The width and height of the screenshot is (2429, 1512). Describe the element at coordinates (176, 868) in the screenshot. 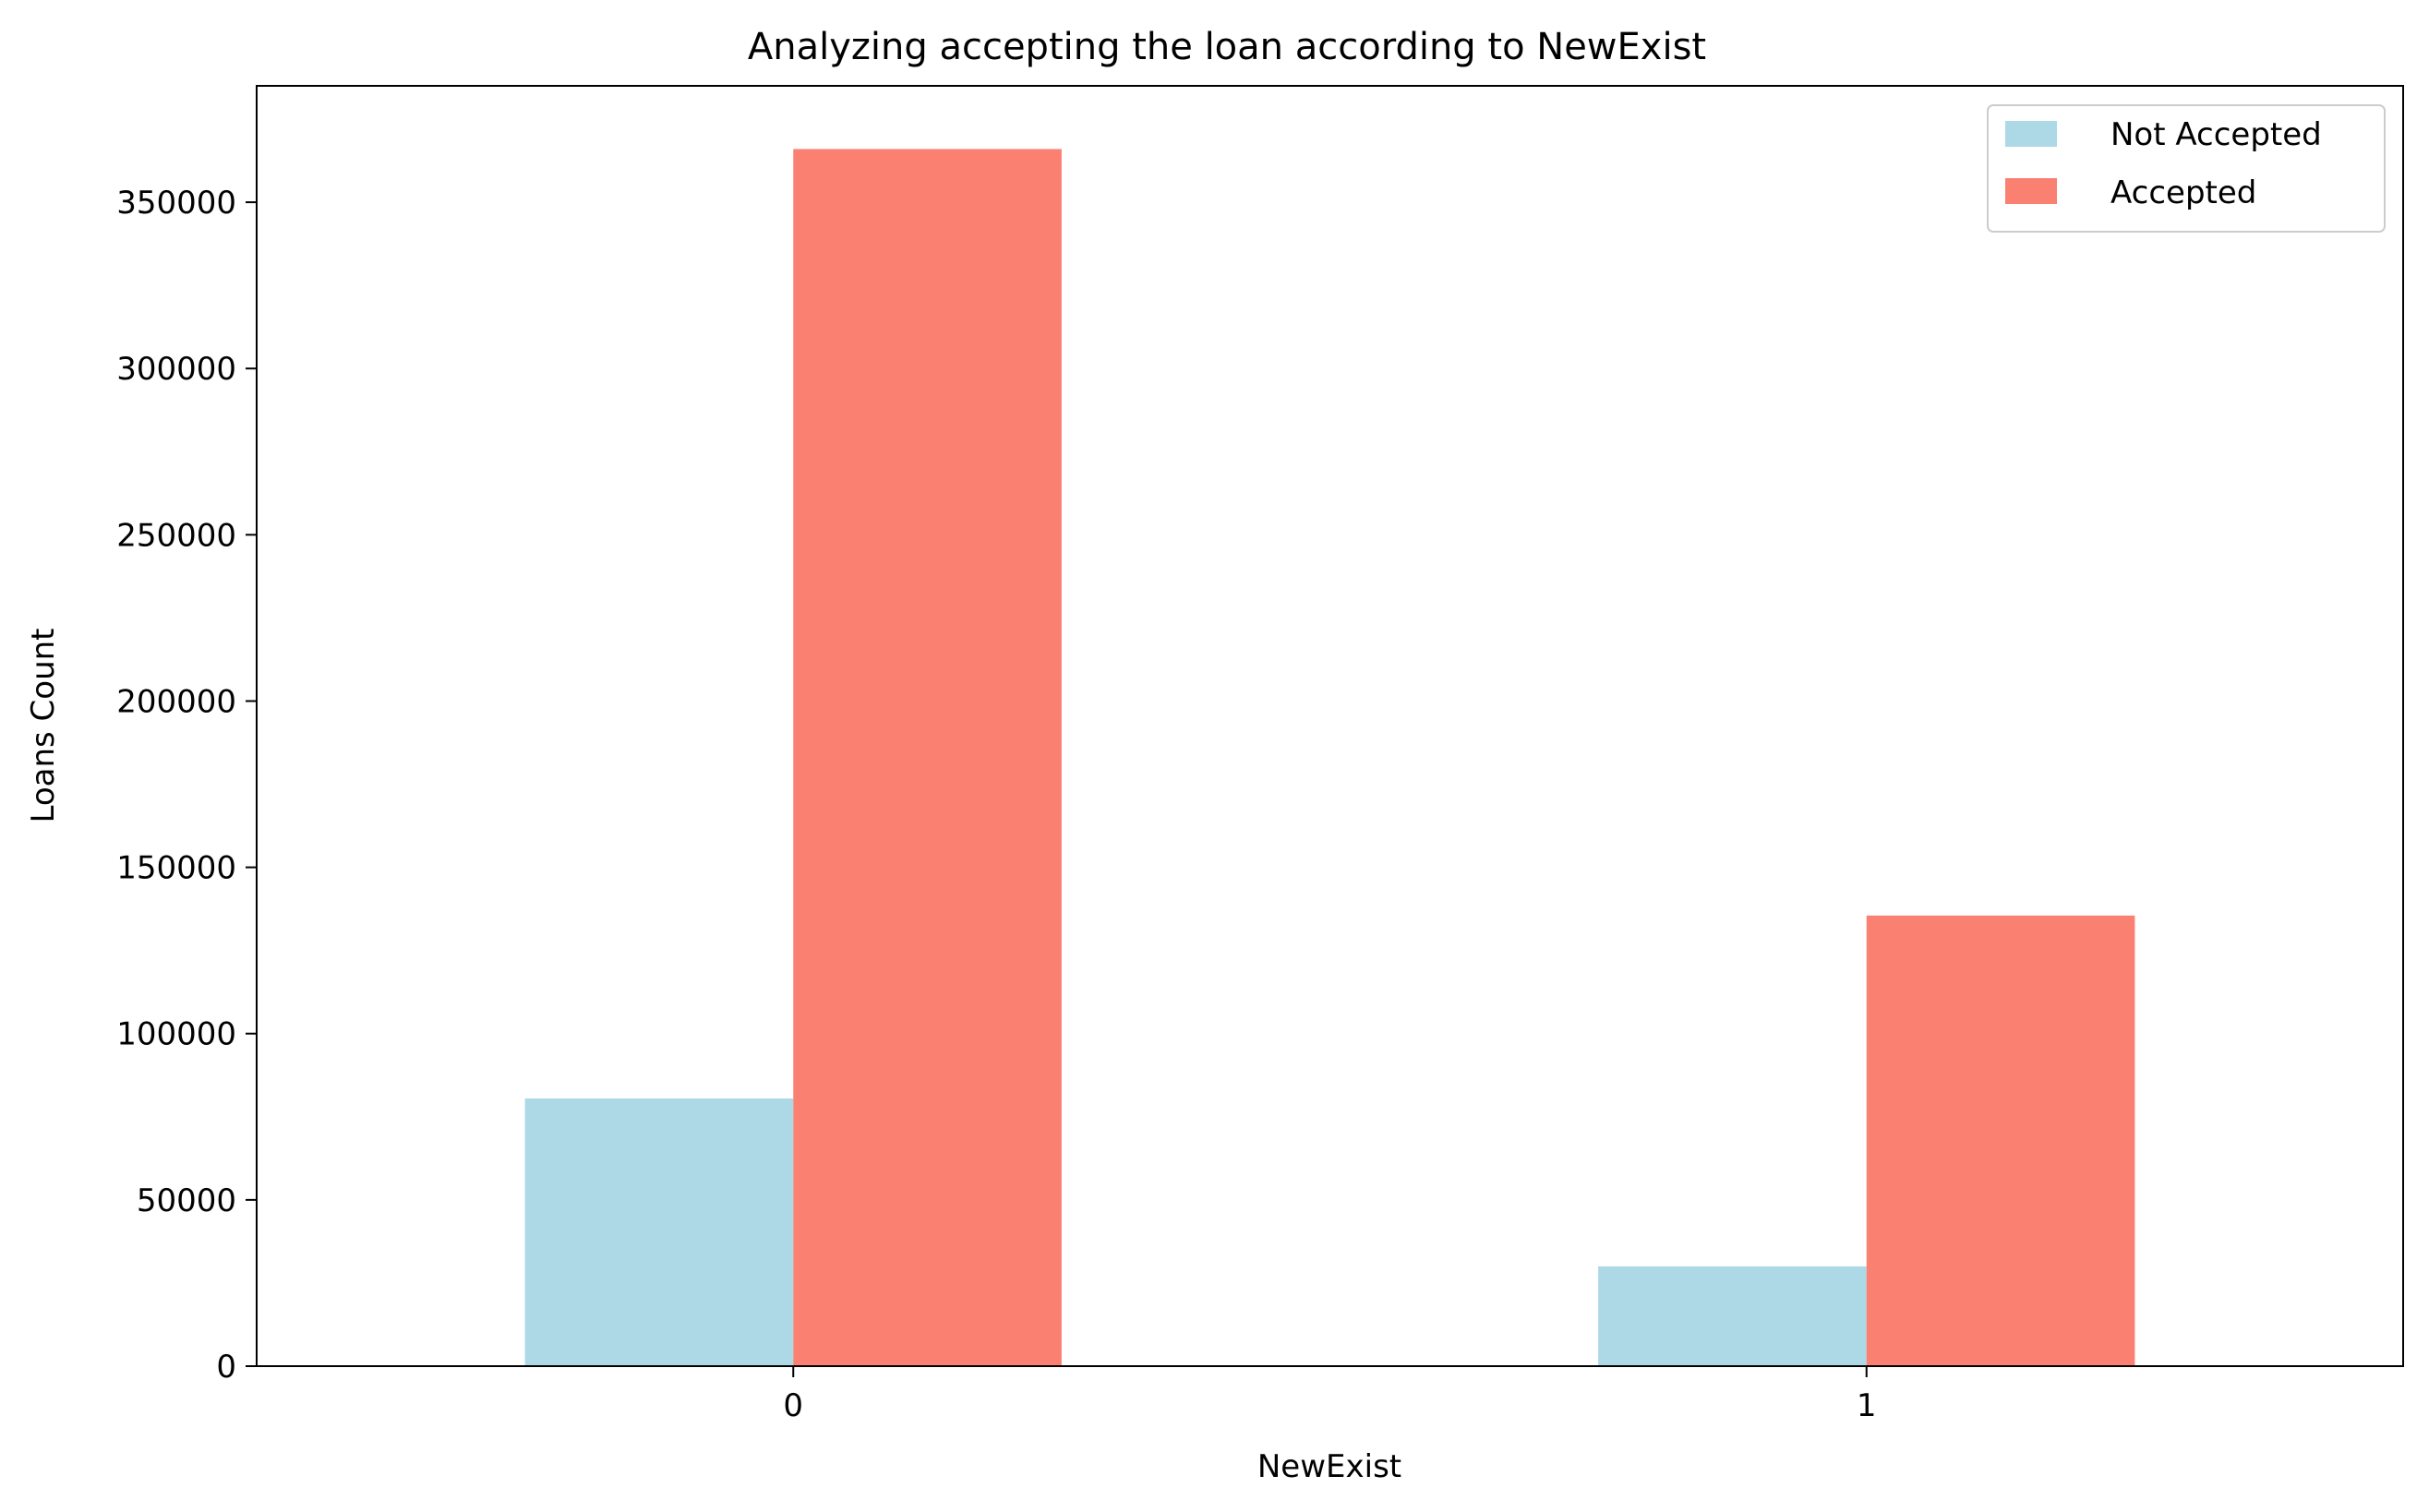

I see `y-tick-label: 150000` at that location.